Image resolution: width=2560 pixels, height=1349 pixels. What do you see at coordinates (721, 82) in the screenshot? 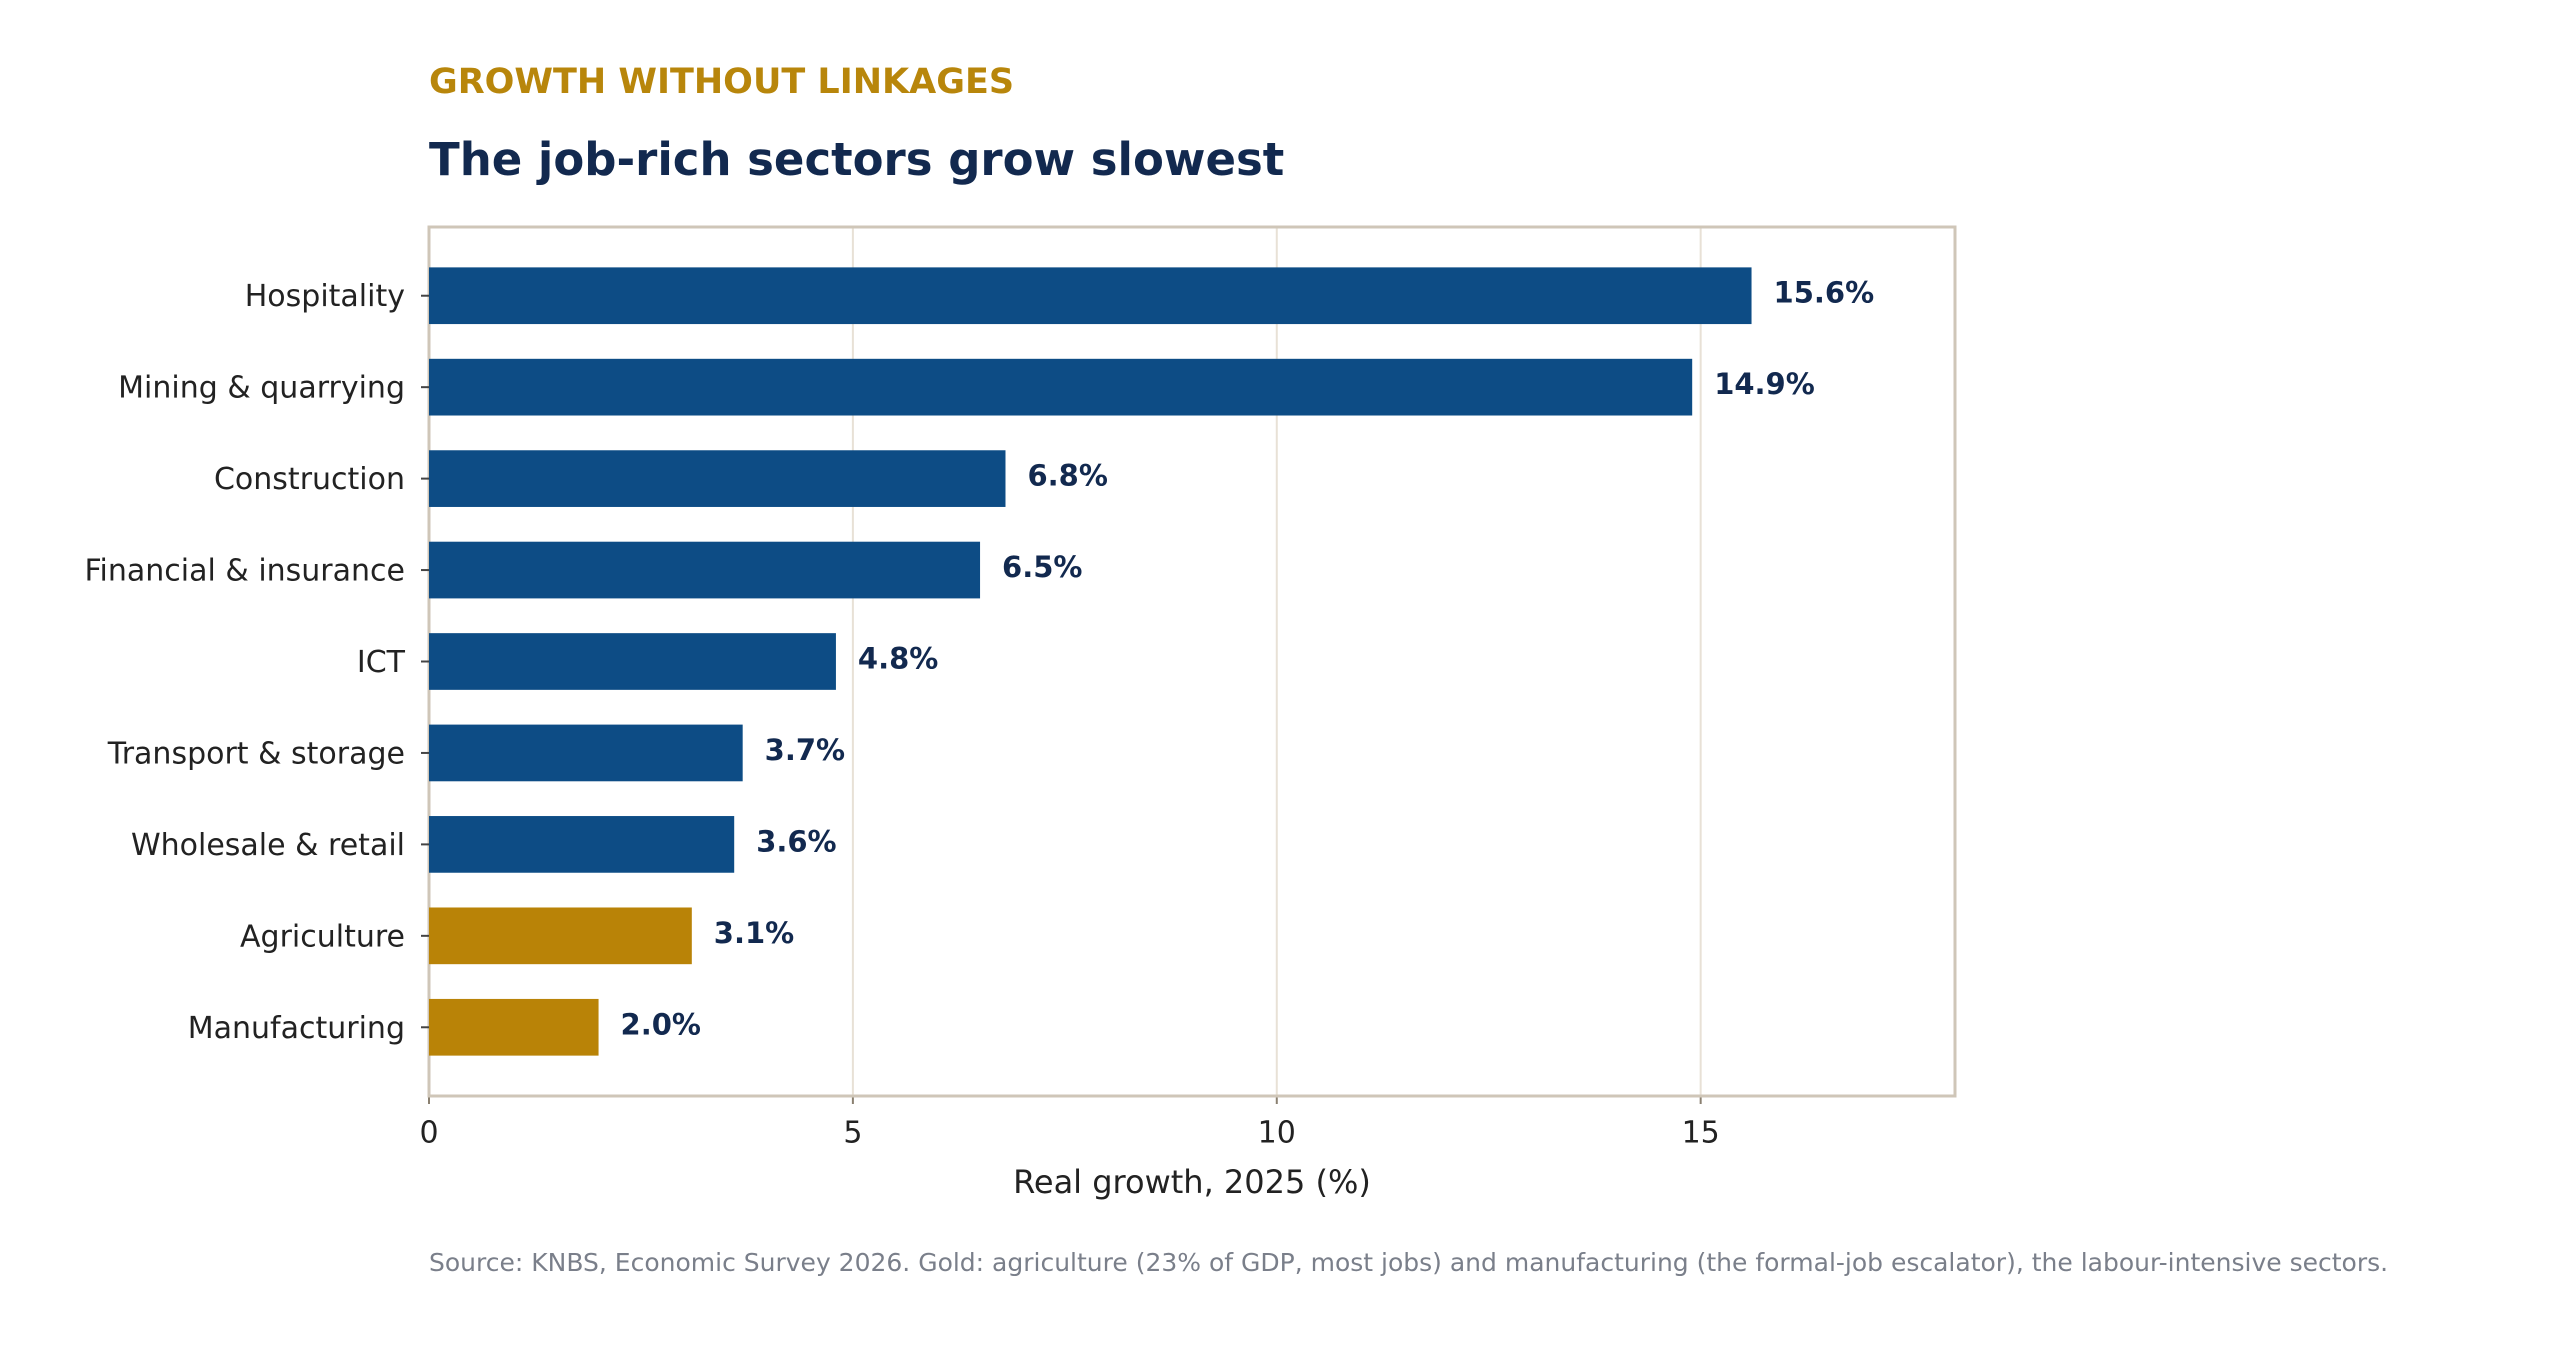
I see `chart-kicker: GROWTH WITHOUT LINKAGES` at bounding box center [721, 82].